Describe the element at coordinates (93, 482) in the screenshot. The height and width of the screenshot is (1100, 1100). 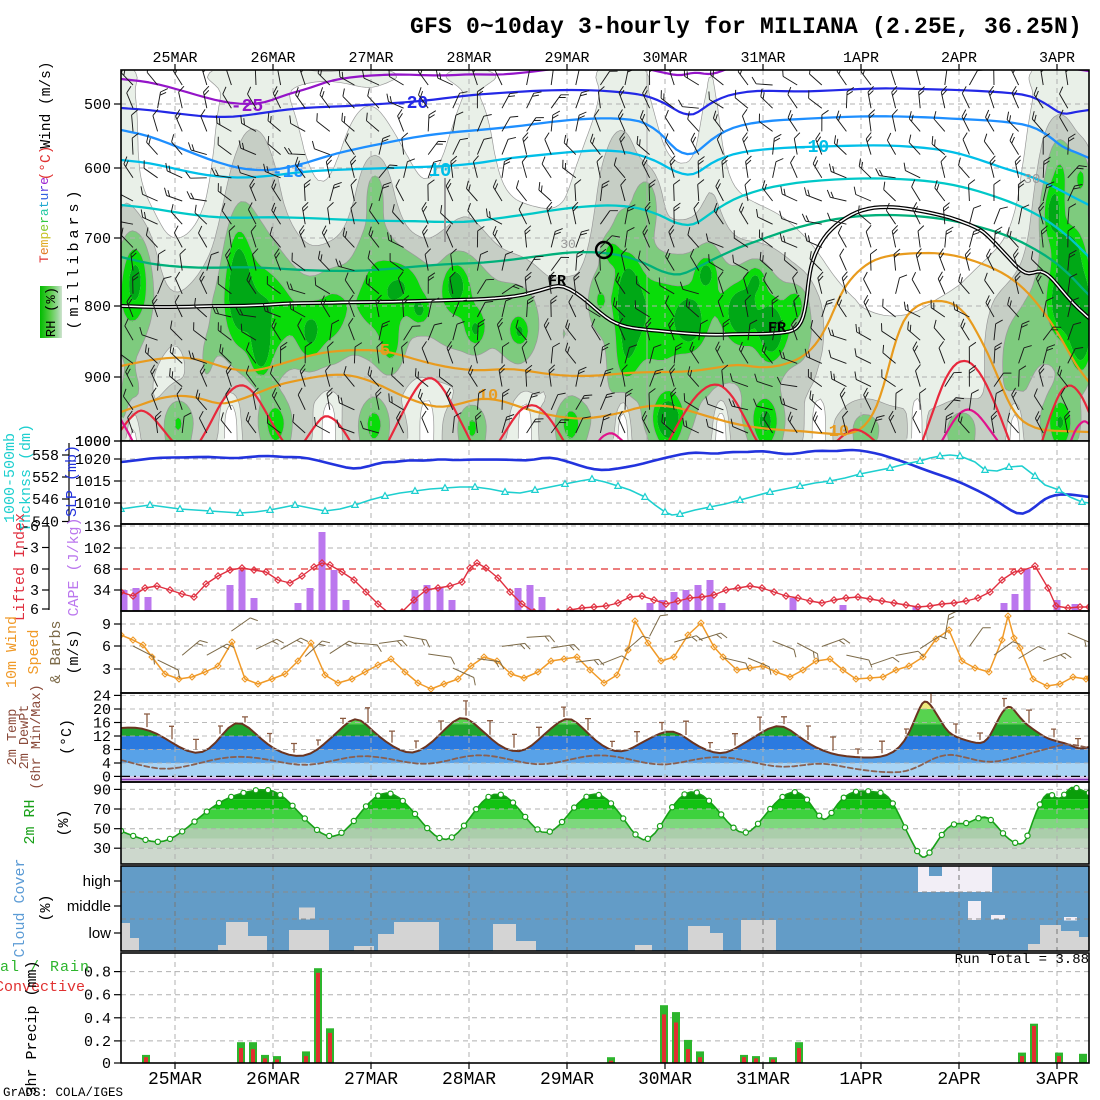
I see `svg-text: 1015` at that location.